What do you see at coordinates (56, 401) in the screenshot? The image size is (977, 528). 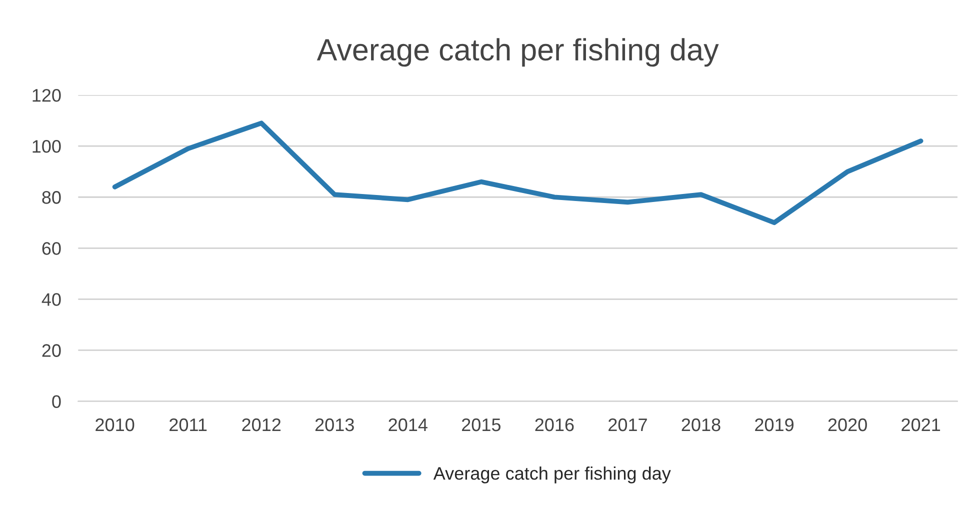 I see `y-tick-label: 0` at bounding box center [56, 401].